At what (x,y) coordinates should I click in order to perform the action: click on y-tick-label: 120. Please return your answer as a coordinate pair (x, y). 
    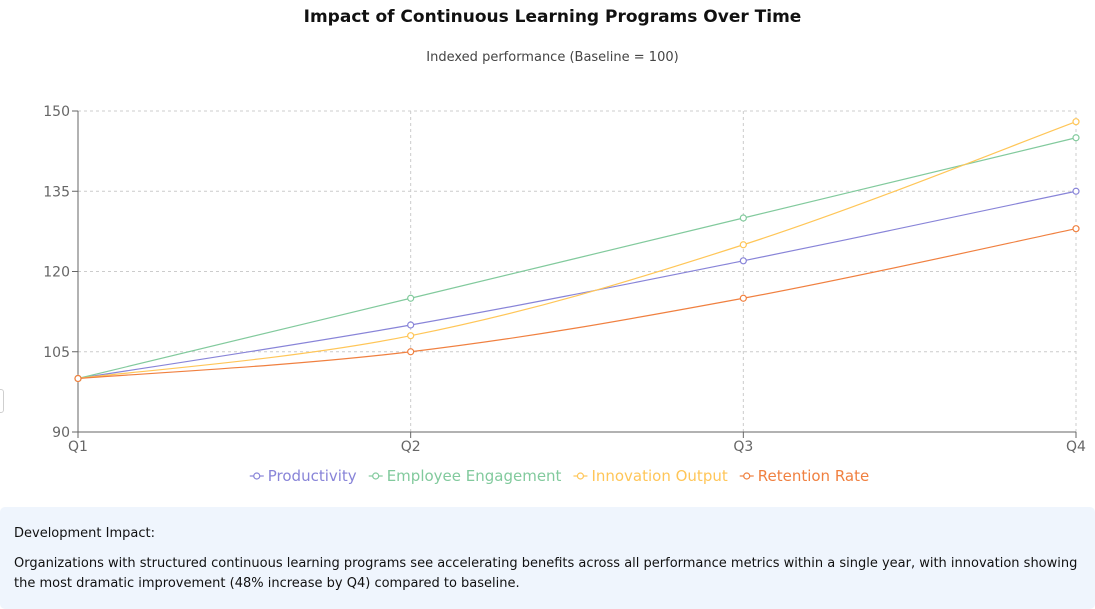
    Looking at the image, I should click on (56, 273).